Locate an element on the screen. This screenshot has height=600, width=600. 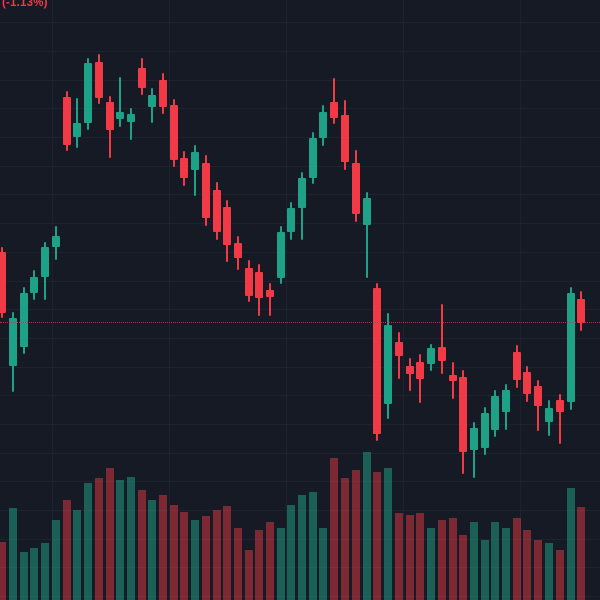
change-label: (-1.13%) is located at coordinates (25, 4).